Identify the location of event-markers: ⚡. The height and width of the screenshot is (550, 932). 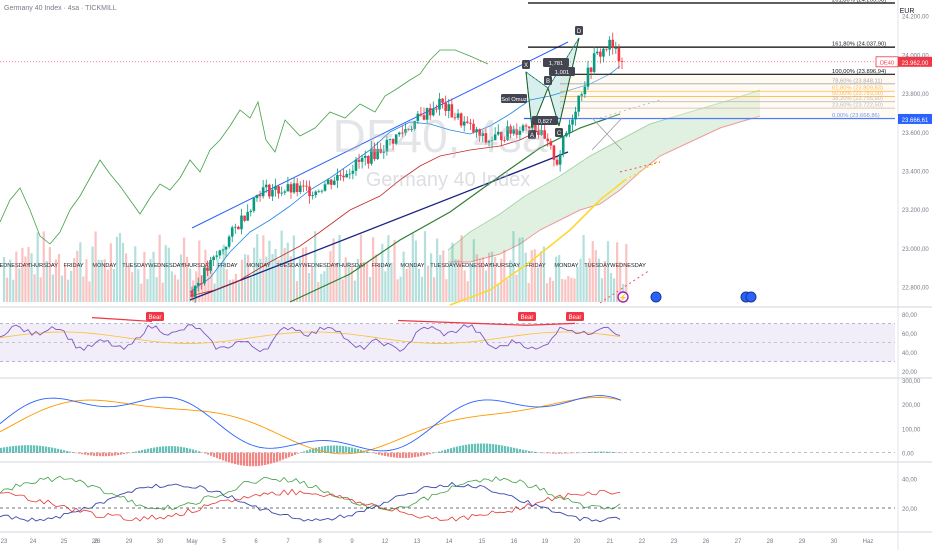
(687, 297).